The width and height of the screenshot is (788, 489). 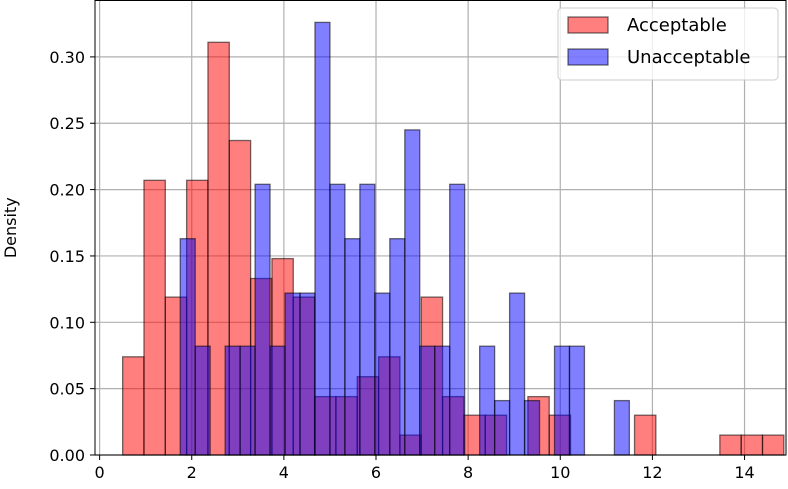 I want to click on legend-swatch-acceptable, so click(x=588, y=25).